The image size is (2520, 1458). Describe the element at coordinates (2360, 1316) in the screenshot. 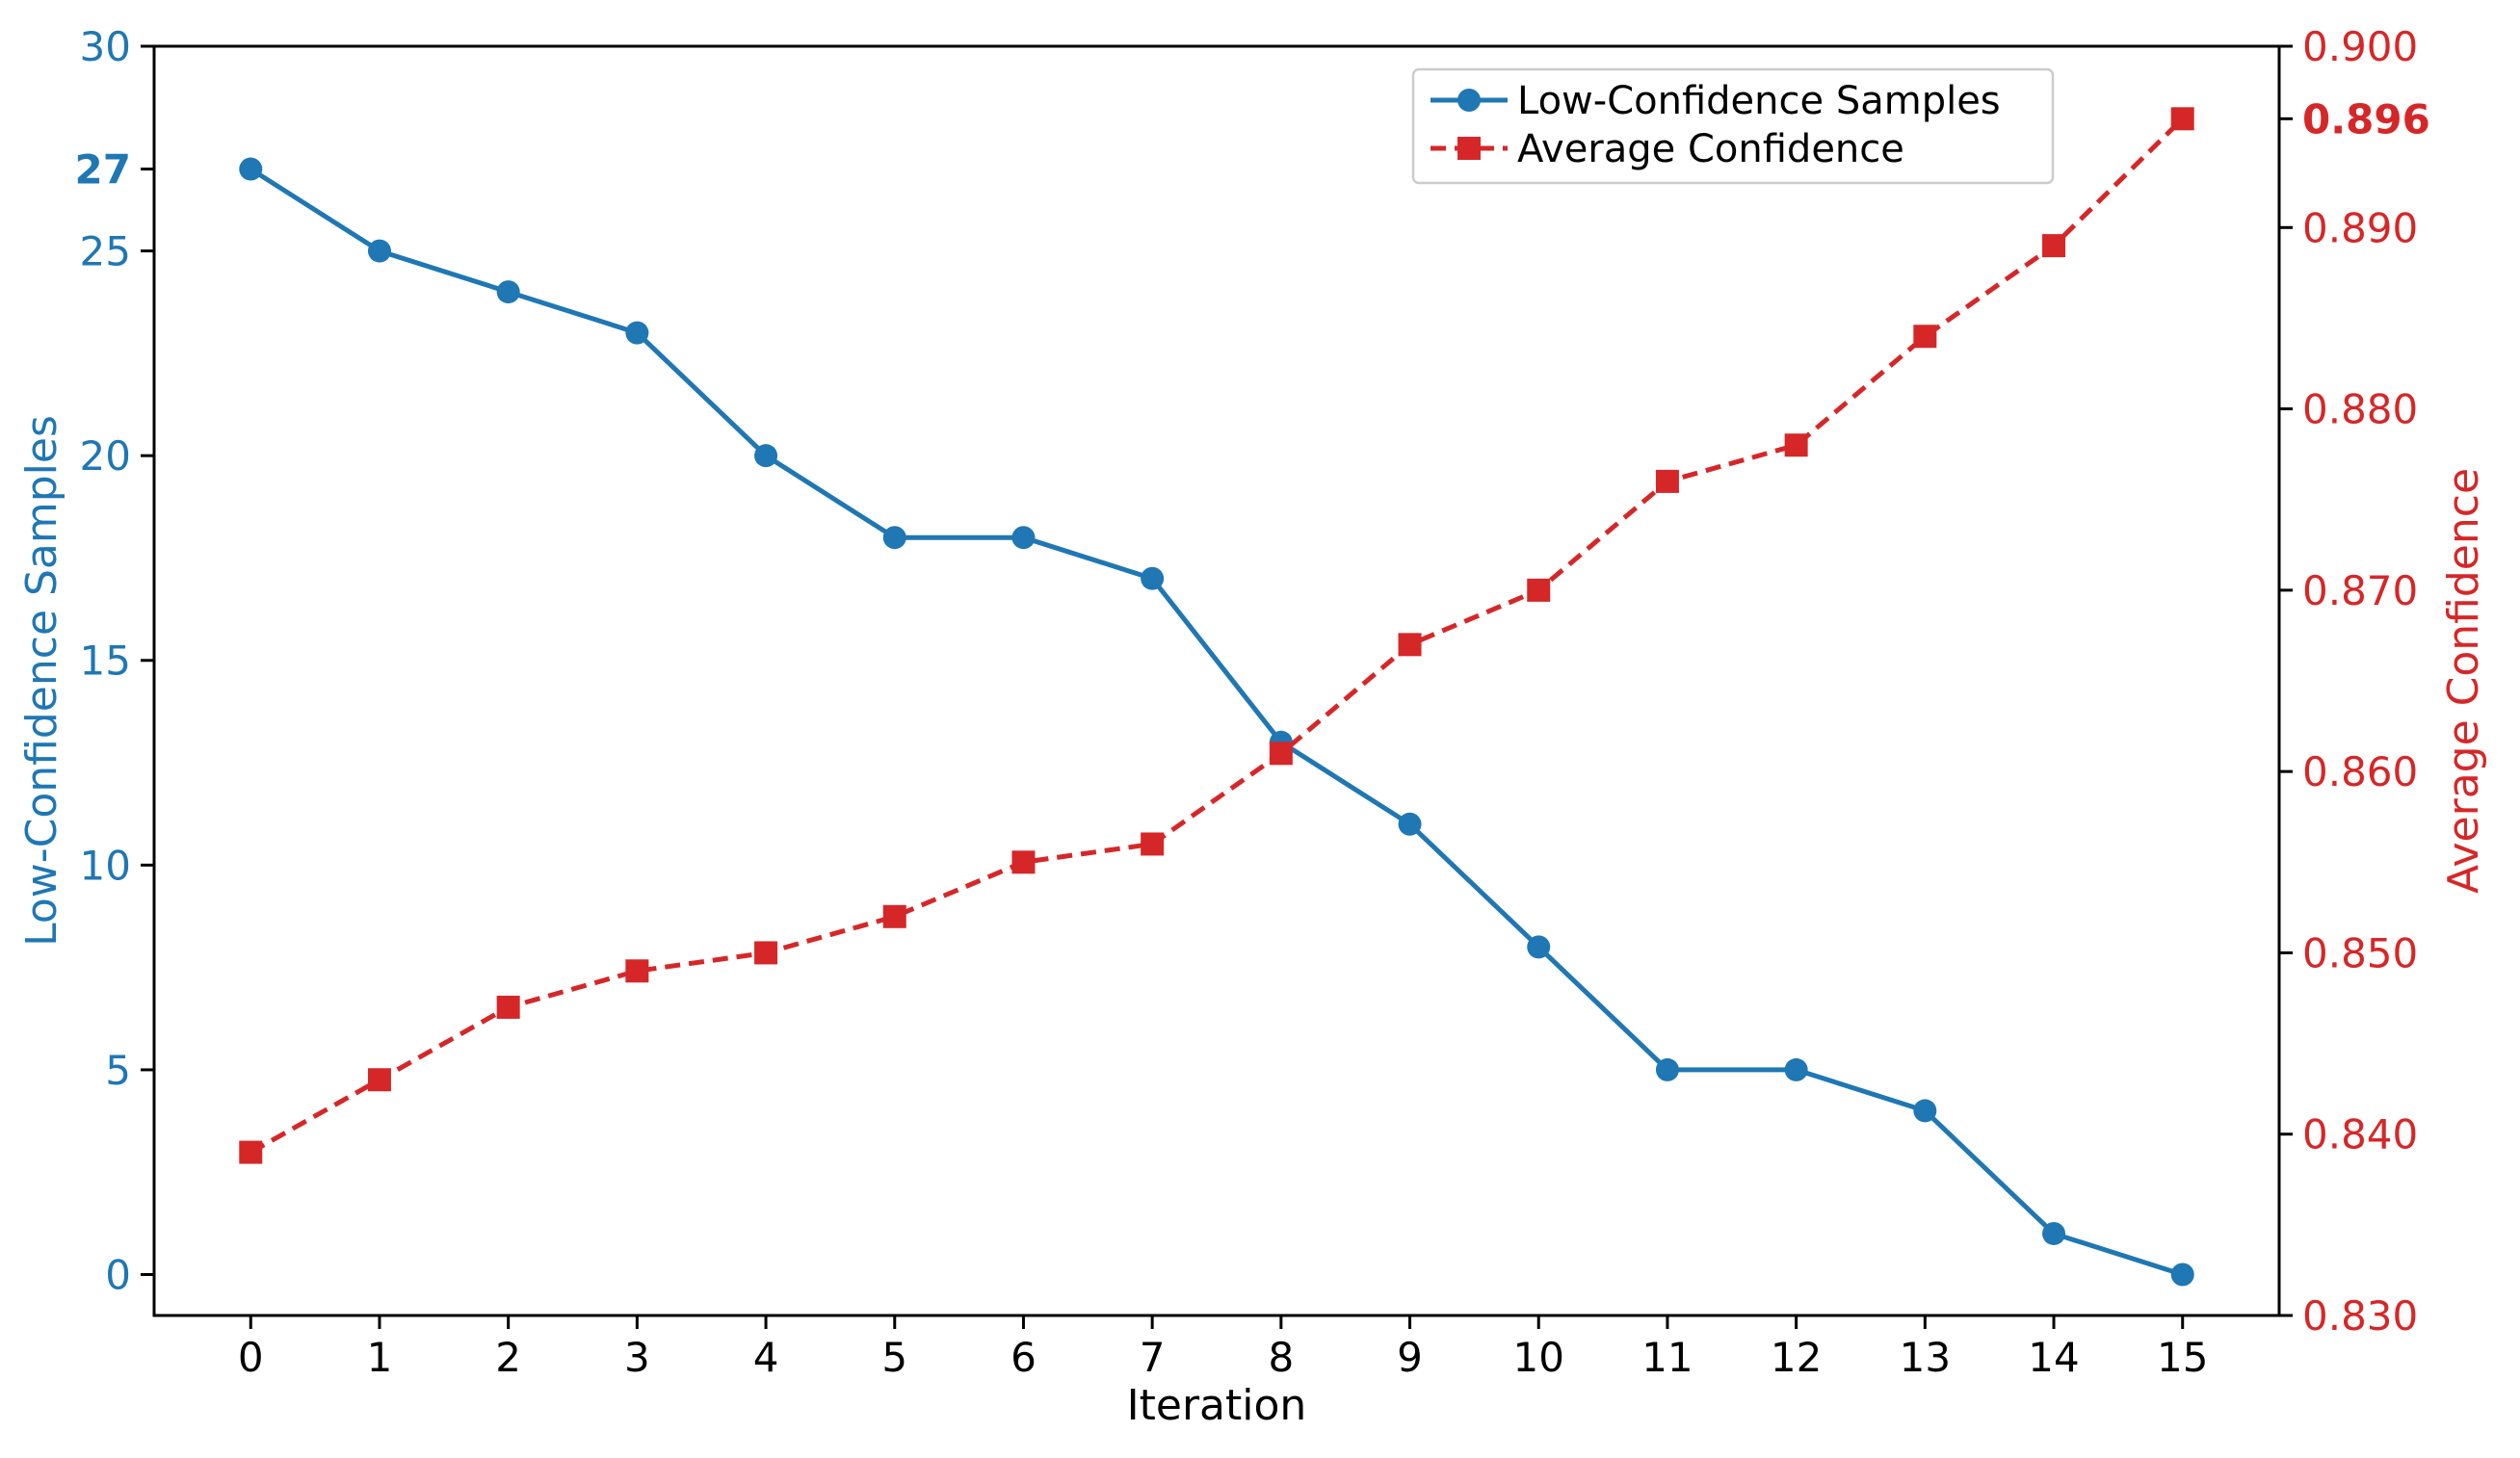

I see `right-tick-label: 0.830` at that location.